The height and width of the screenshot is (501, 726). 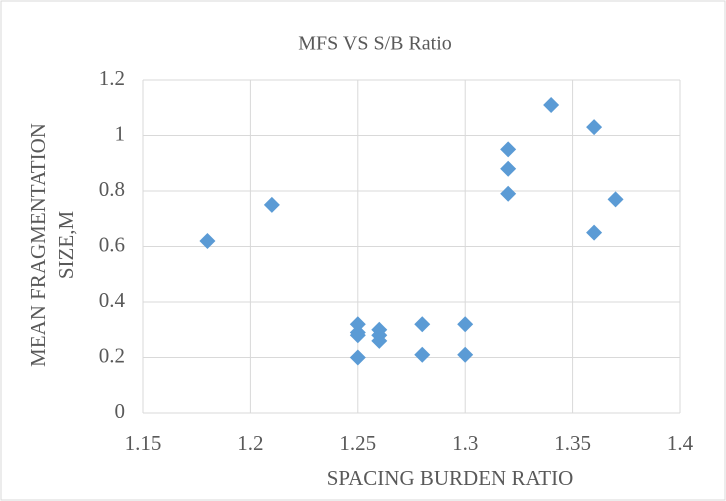 What do you see at coordinates (680, 443) in the screenshot?
I see `x-tick-label: 1.4` at bounding box center [680, 443].